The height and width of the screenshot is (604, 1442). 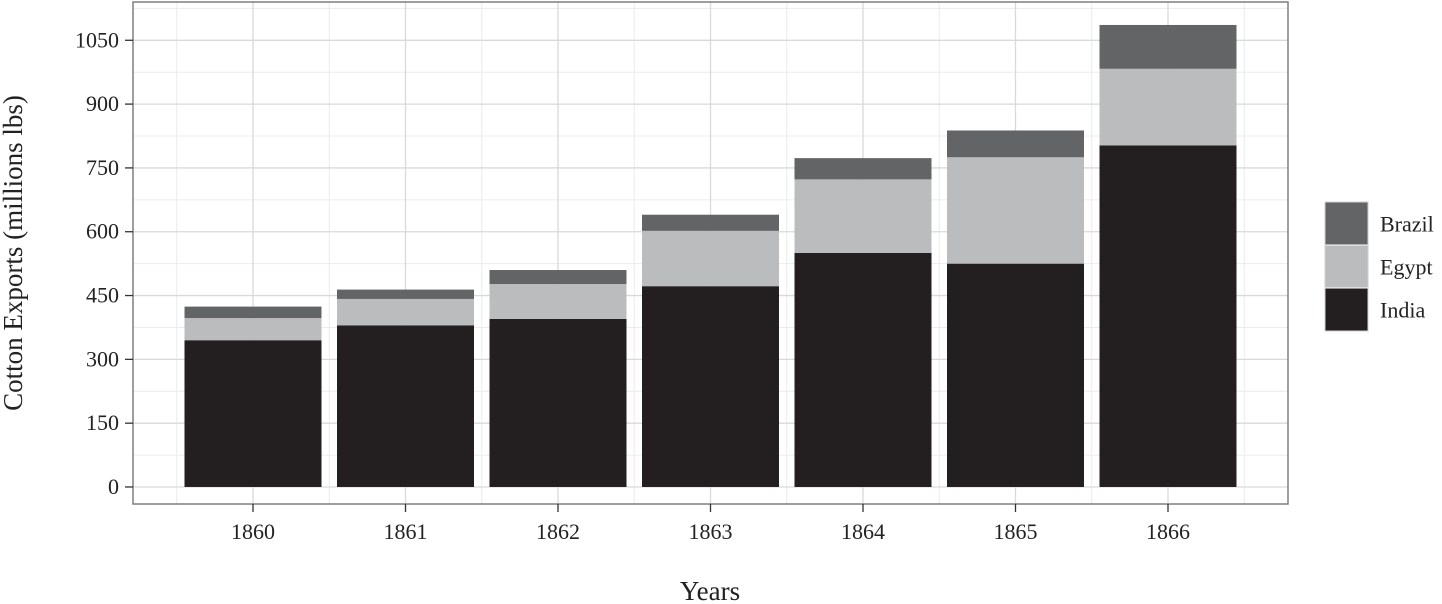 What do you see at coordinates (102, 358) in the screenshot?
I see `y-tick-label: 300` at bounding box center [102, 358].